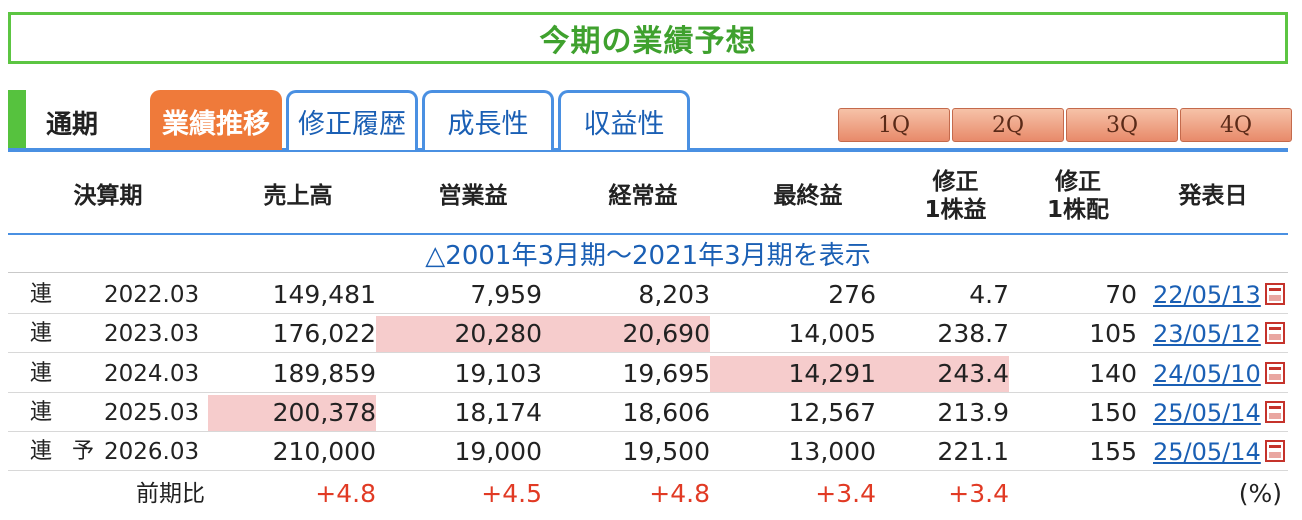 The height and width of the screenshot is (520, 1302). Describe the element at coordinates (511, 493) in the screenshot. I see `change-operating-profit-cell: +4.5` at that location.